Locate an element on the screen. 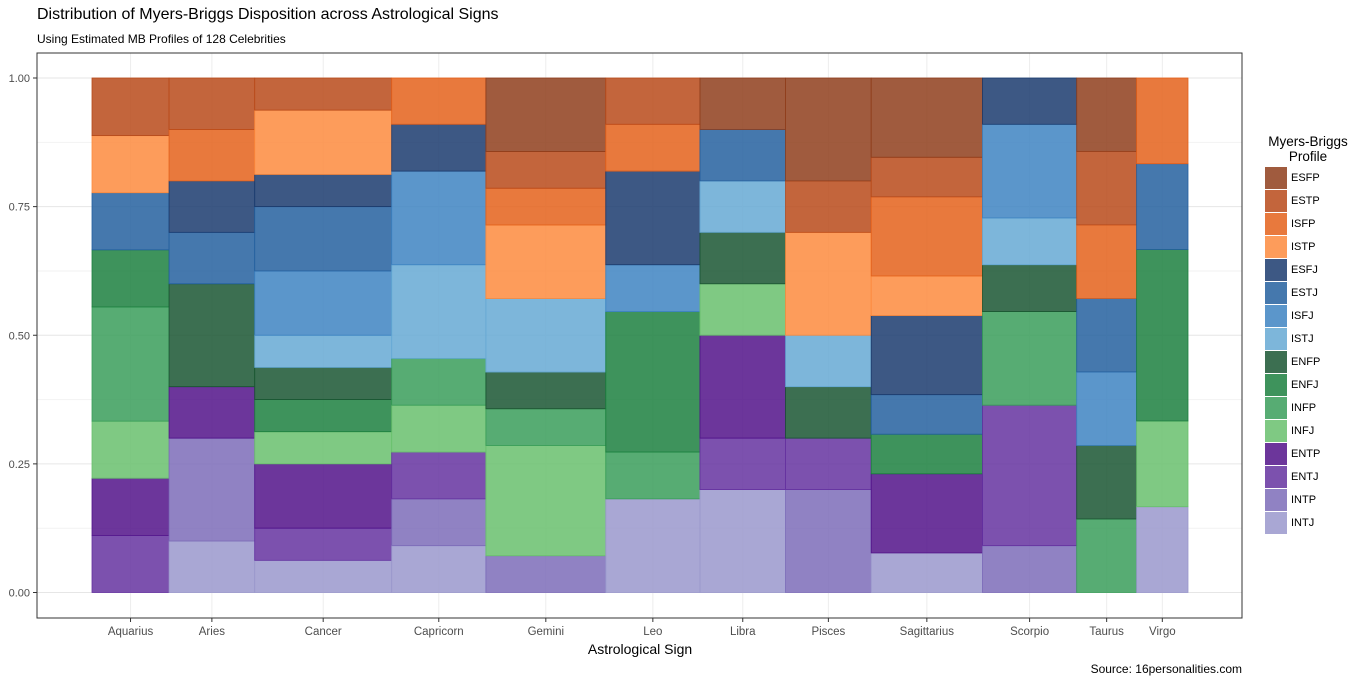 The image size is (1366, 685). legend-item-infj: INFJ is located at coordinates (1289, 431).